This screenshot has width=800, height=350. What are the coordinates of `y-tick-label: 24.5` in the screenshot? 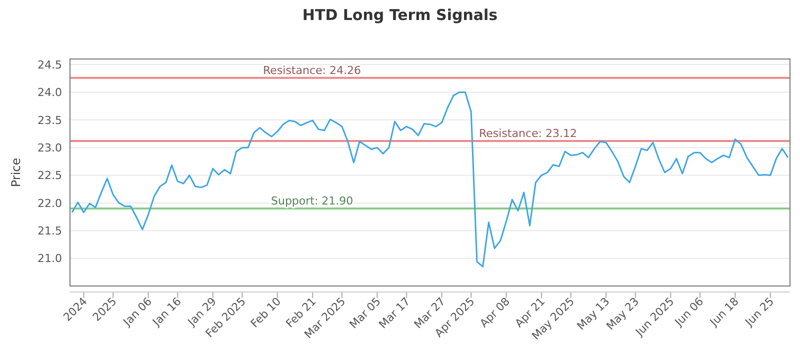 It's located at (50, 65).